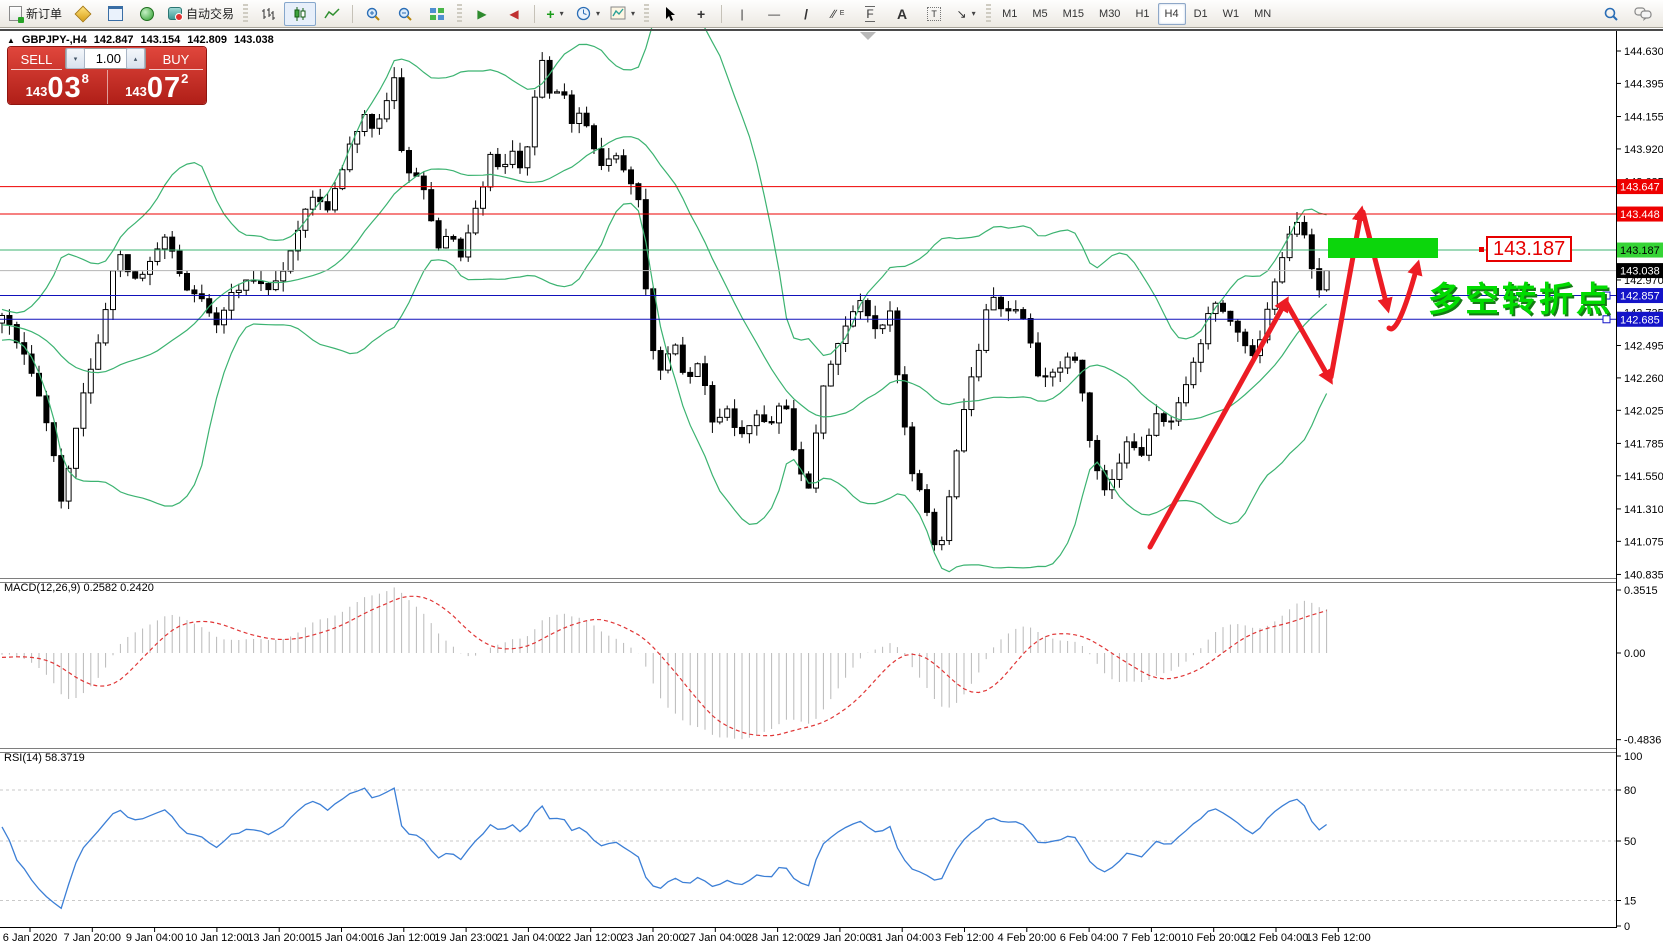  I want to click on sell-button: SELL, so click(36, 59).